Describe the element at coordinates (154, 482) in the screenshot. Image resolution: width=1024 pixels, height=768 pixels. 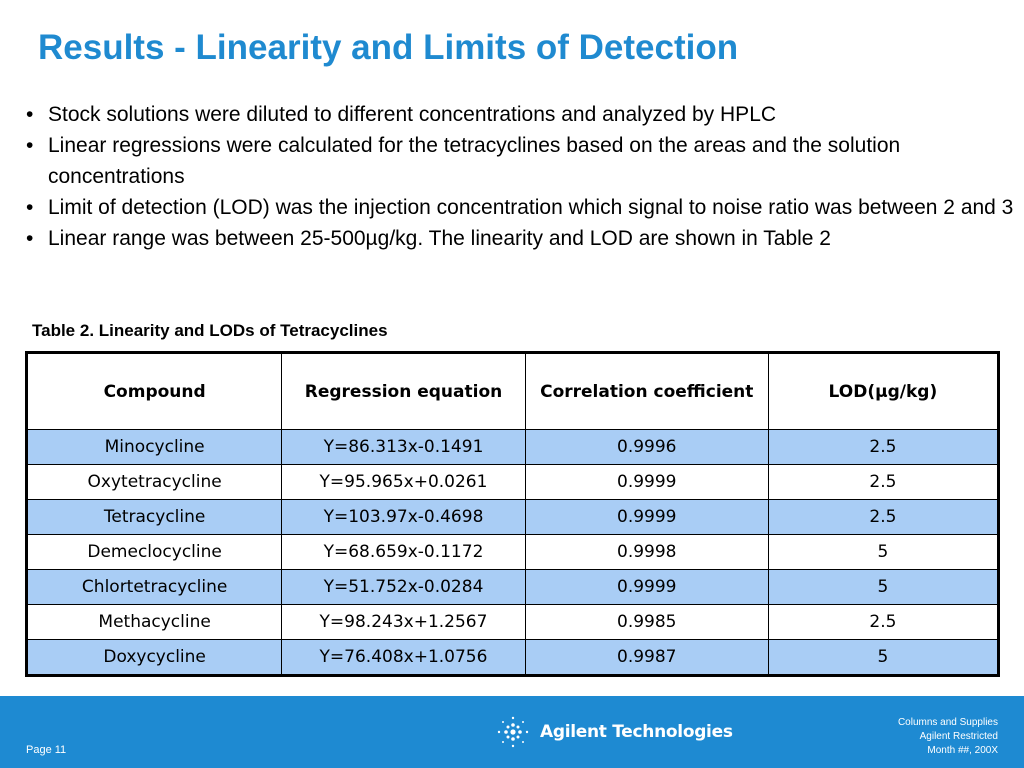
I see `cell-compound: Oxytetracycline` at that location.